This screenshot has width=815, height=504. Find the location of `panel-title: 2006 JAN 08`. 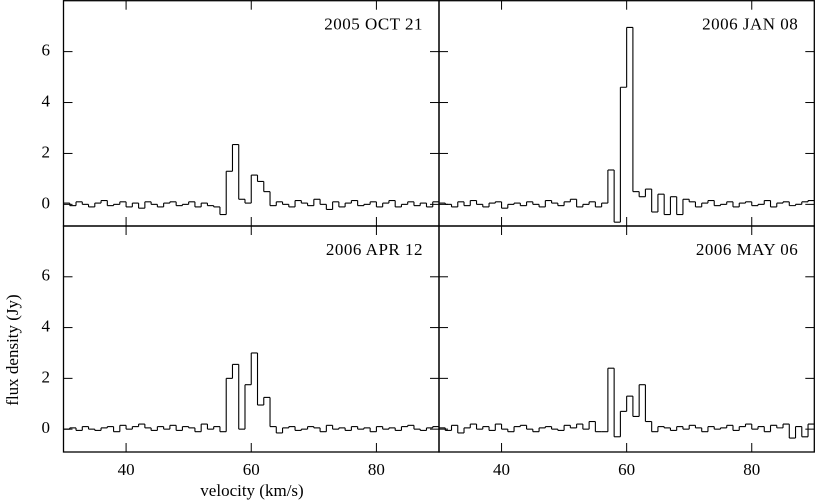

panel-title: 2006 JAN 08 is located at coordinates (750, 24).